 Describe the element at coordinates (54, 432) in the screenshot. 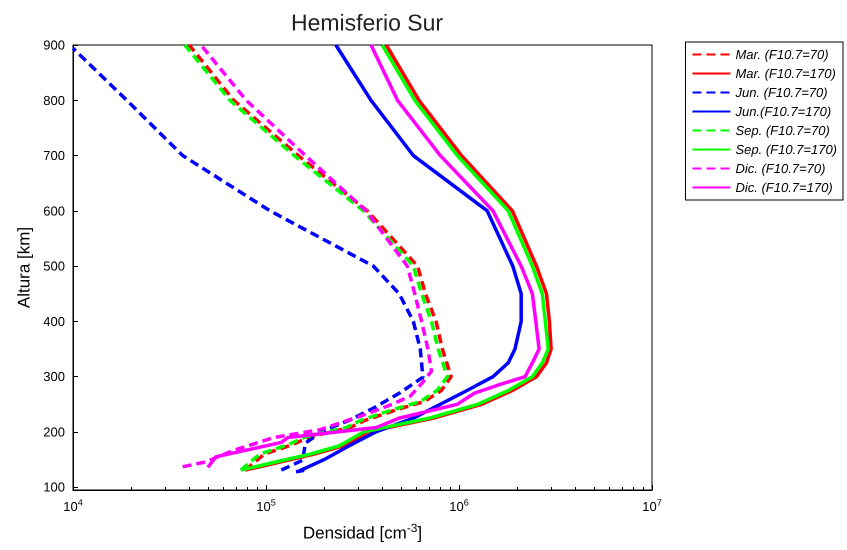

I see `y-tick-label: 200` at that location.